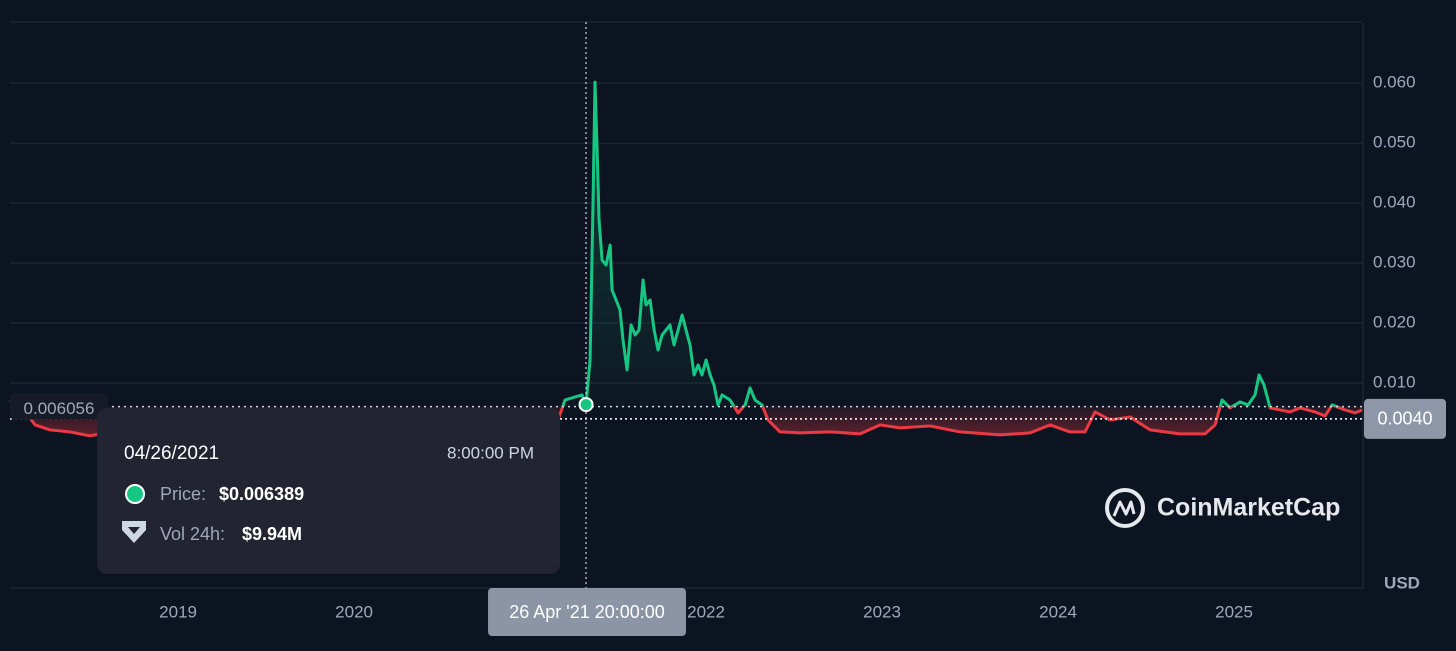  What do you see at coordinates (178, 611) in the screenshot?
I see `x-tick-label: 2019` at bounding box center [178, 611].